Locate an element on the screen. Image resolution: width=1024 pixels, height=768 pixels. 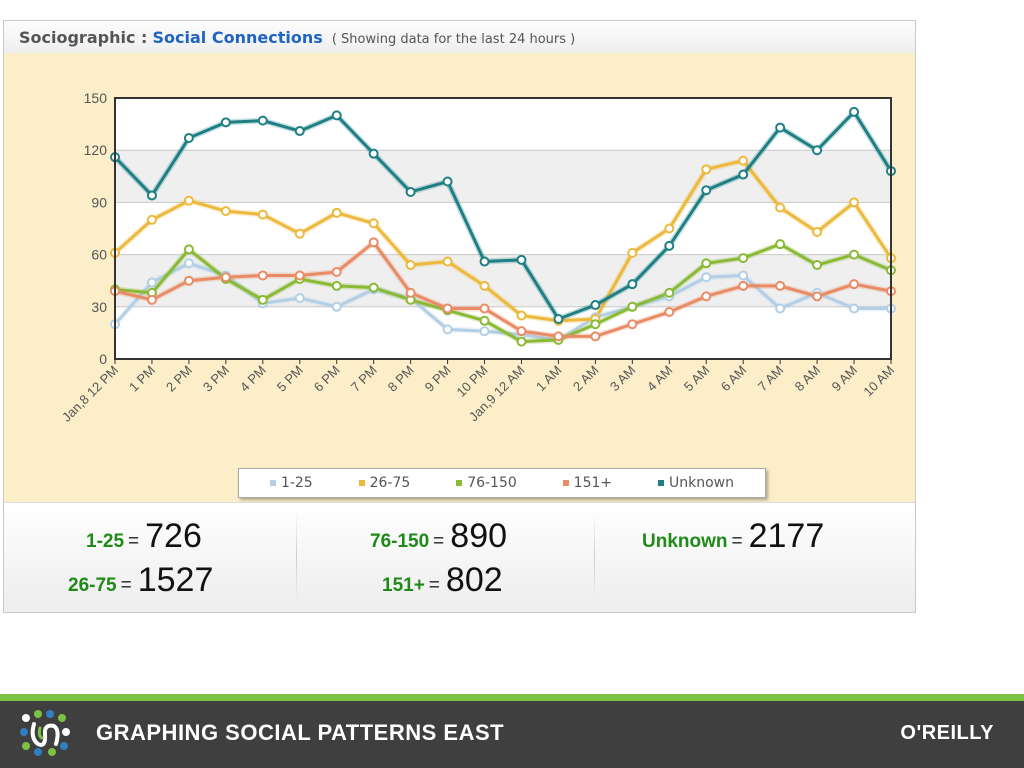
total-value: 1527 is located at coordinates (175, 580).